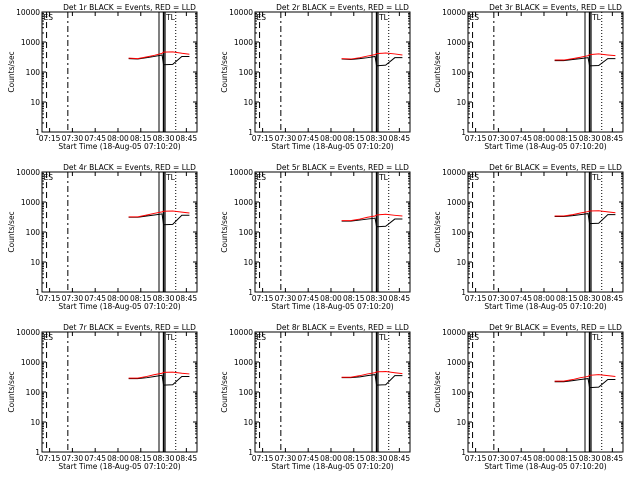 The width and height of the screenshot is (640, 480). What do you see at coordinates (342, 327) in the screenshot?
I see `panel-title: Det 8r BLACK = Events, RED = LLD` at bounding box center [342, 327].